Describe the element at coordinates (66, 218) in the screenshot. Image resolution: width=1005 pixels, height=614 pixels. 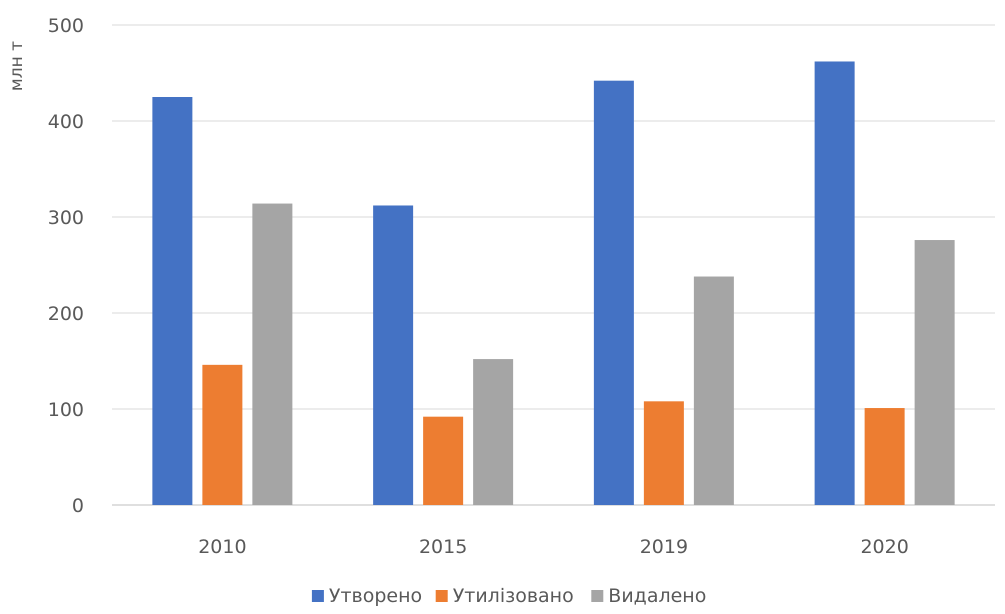
I see `y-tick-label: 300` at that location.